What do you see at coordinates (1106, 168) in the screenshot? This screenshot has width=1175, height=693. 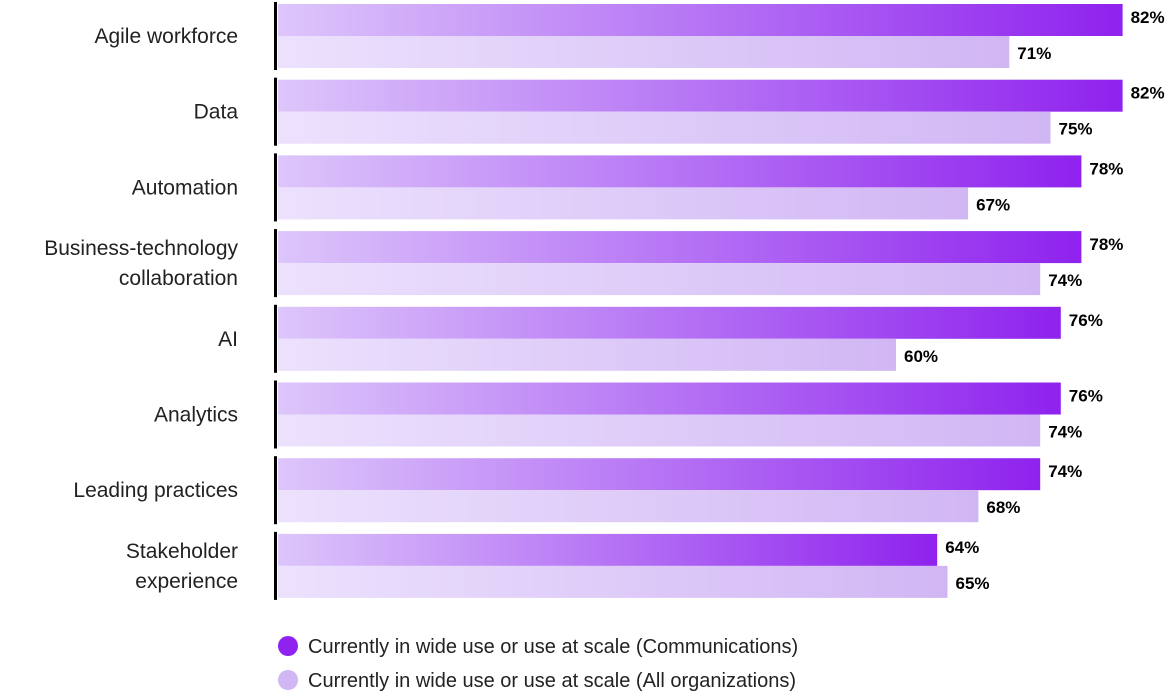 I see `value-label-communications-automation: 78%` at bounding box center [1106, 168].